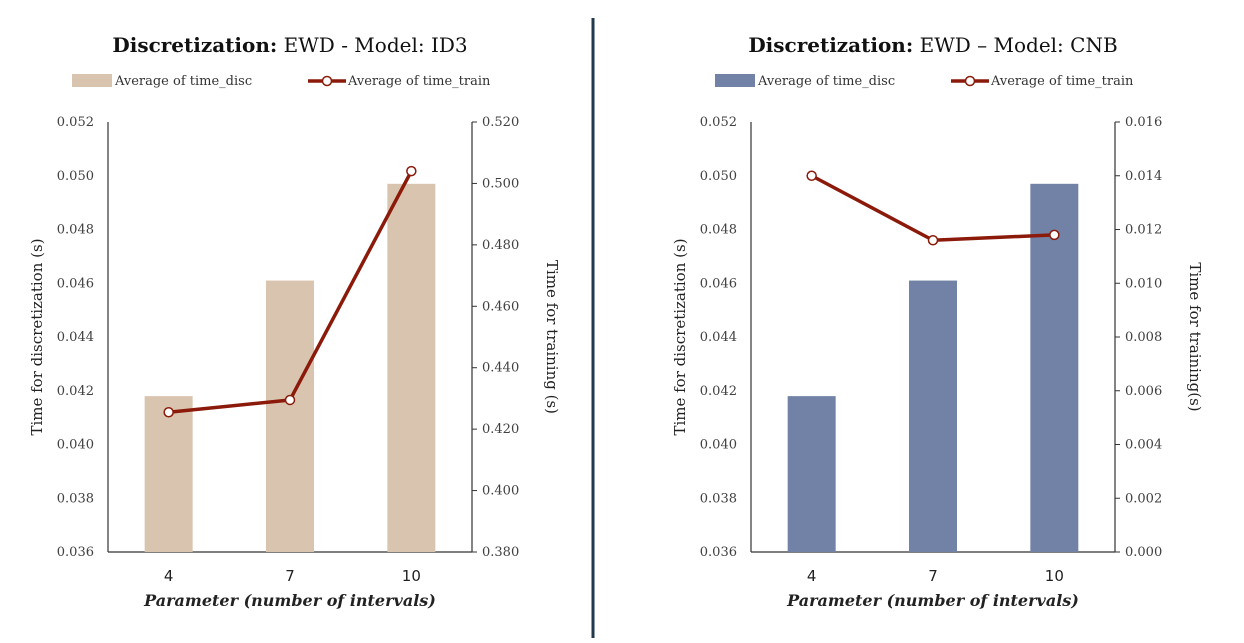  Describe the element at coordinates (500, 368) in the screenshot. I see `right-tick-label: 0.440` at that location.